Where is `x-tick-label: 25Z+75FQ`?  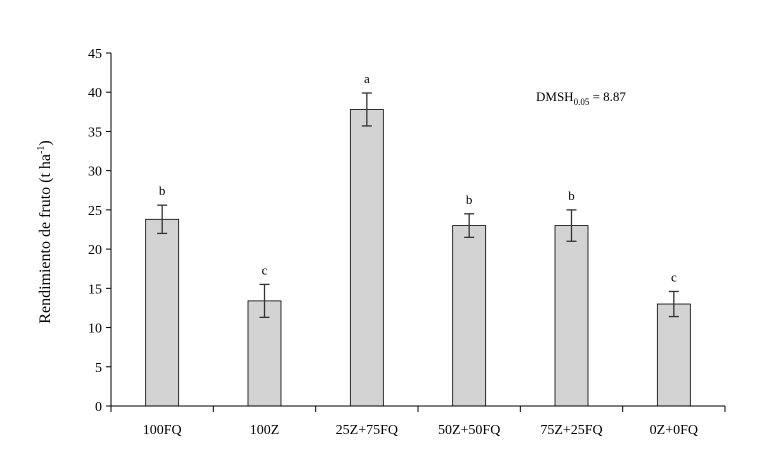 x-tick-label: 25Z+75FQ is located at coordinates (367, 430).